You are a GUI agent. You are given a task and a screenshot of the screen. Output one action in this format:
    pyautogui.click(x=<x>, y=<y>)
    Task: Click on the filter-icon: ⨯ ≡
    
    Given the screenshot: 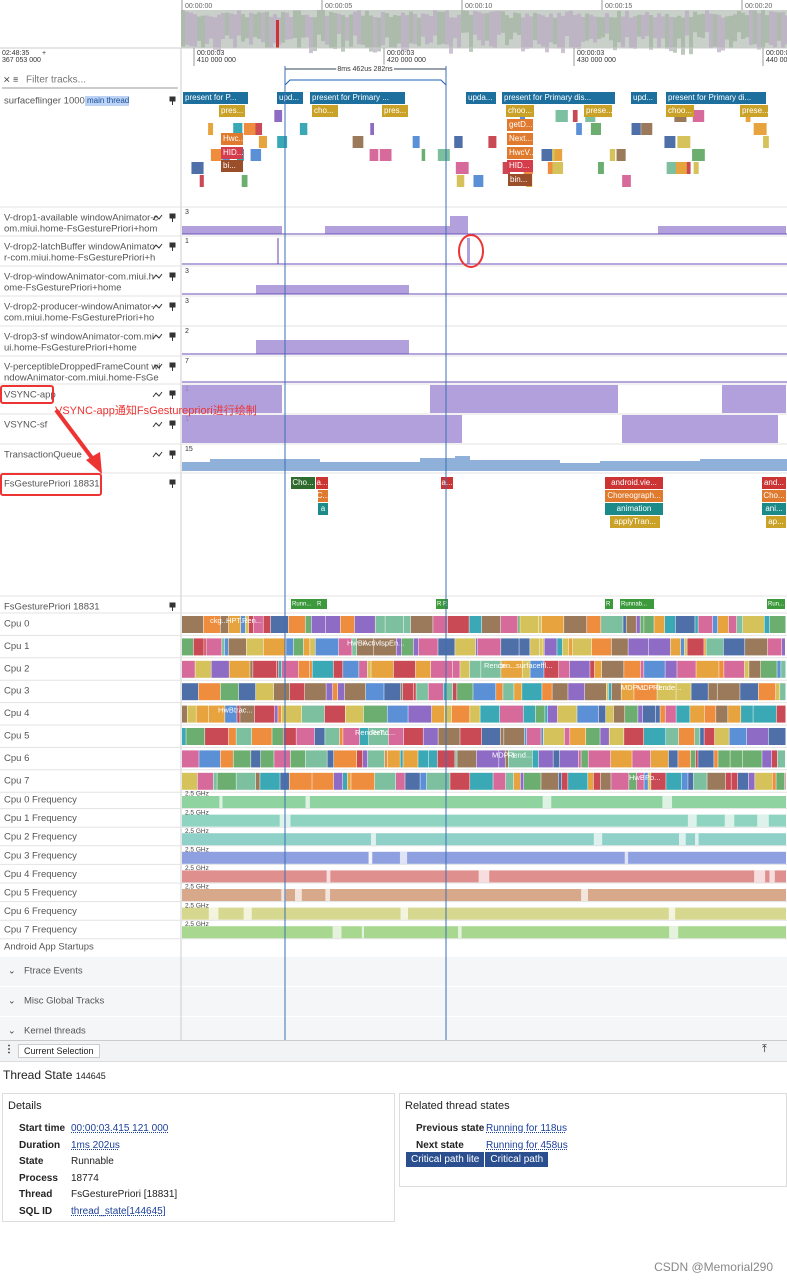 What is the action you would take?
    pyautogui.click(x=10, y=79)
    